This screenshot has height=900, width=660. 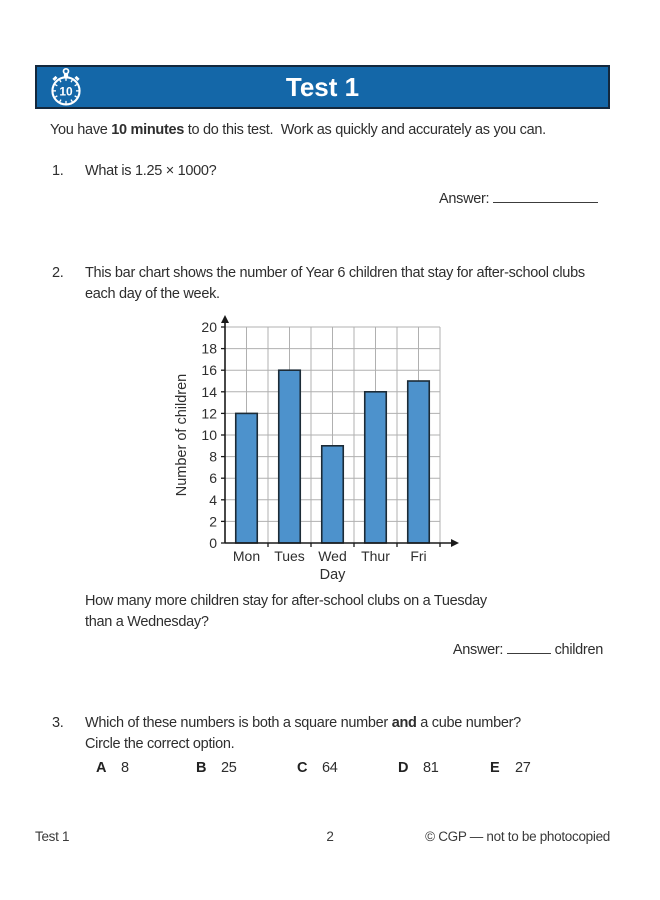 What do you see at coordinates (418, 556) in the screenshot?
I see `svg-text: Fri` at bounding box center [418, 556].